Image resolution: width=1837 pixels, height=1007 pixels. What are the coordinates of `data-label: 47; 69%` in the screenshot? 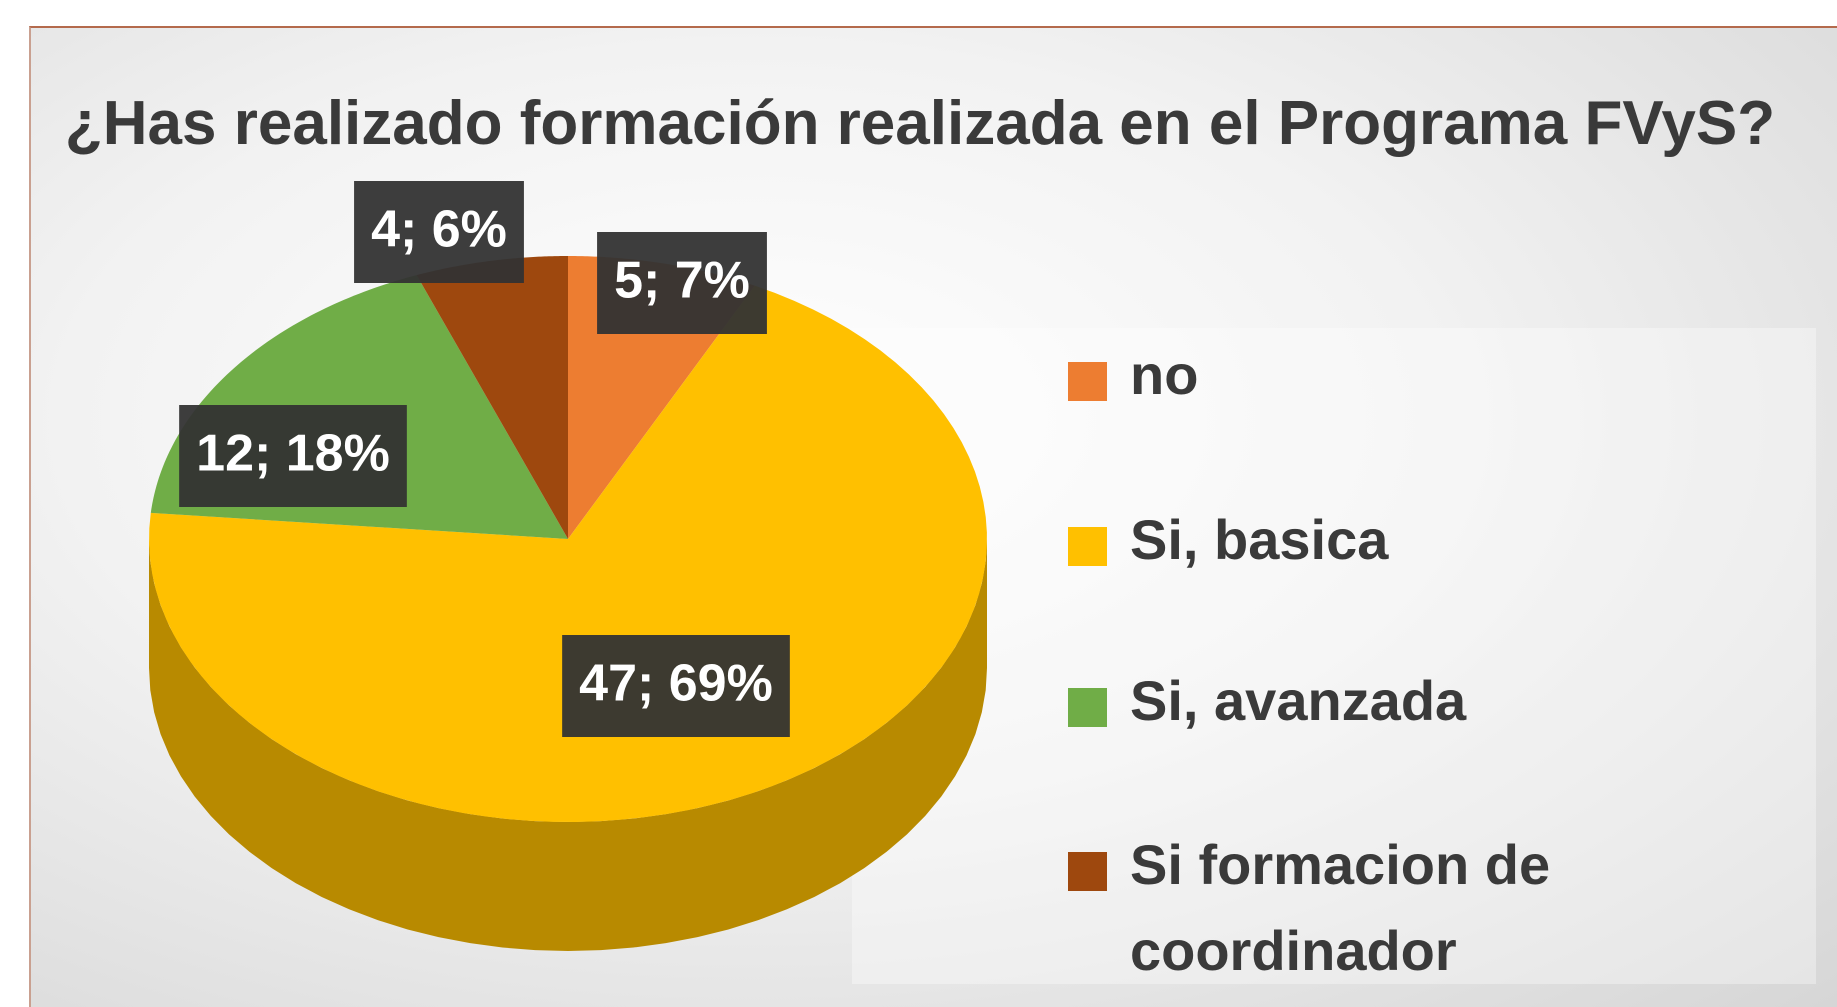 It's located at (676, 684).